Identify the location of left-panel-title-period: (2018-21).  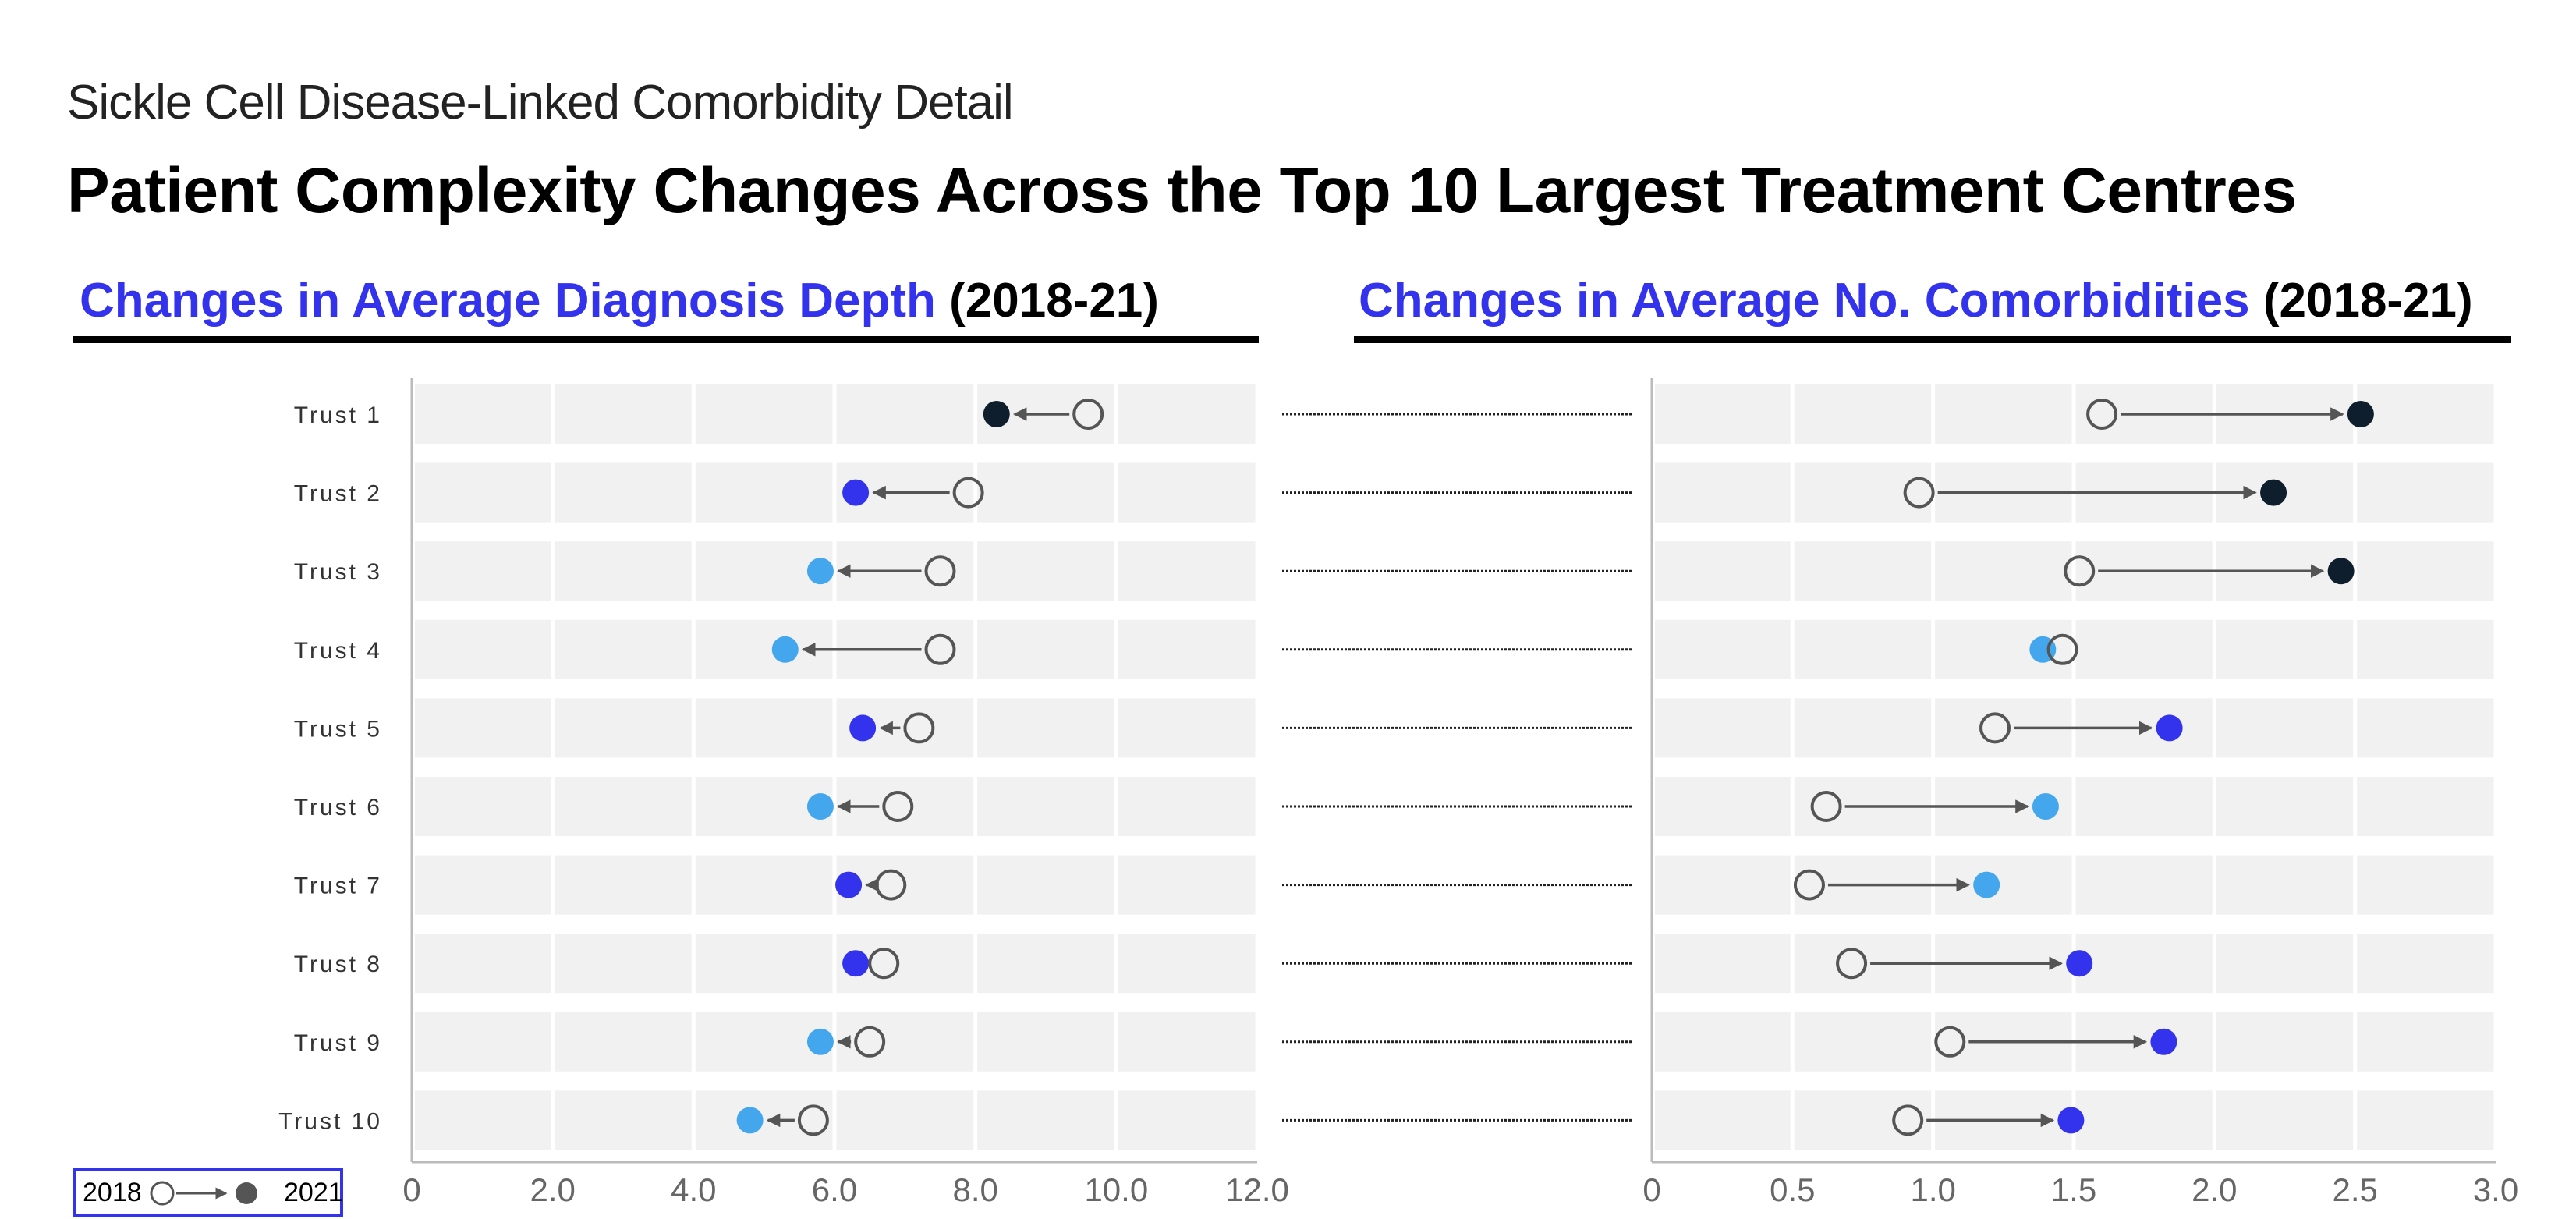
(1054, 301).